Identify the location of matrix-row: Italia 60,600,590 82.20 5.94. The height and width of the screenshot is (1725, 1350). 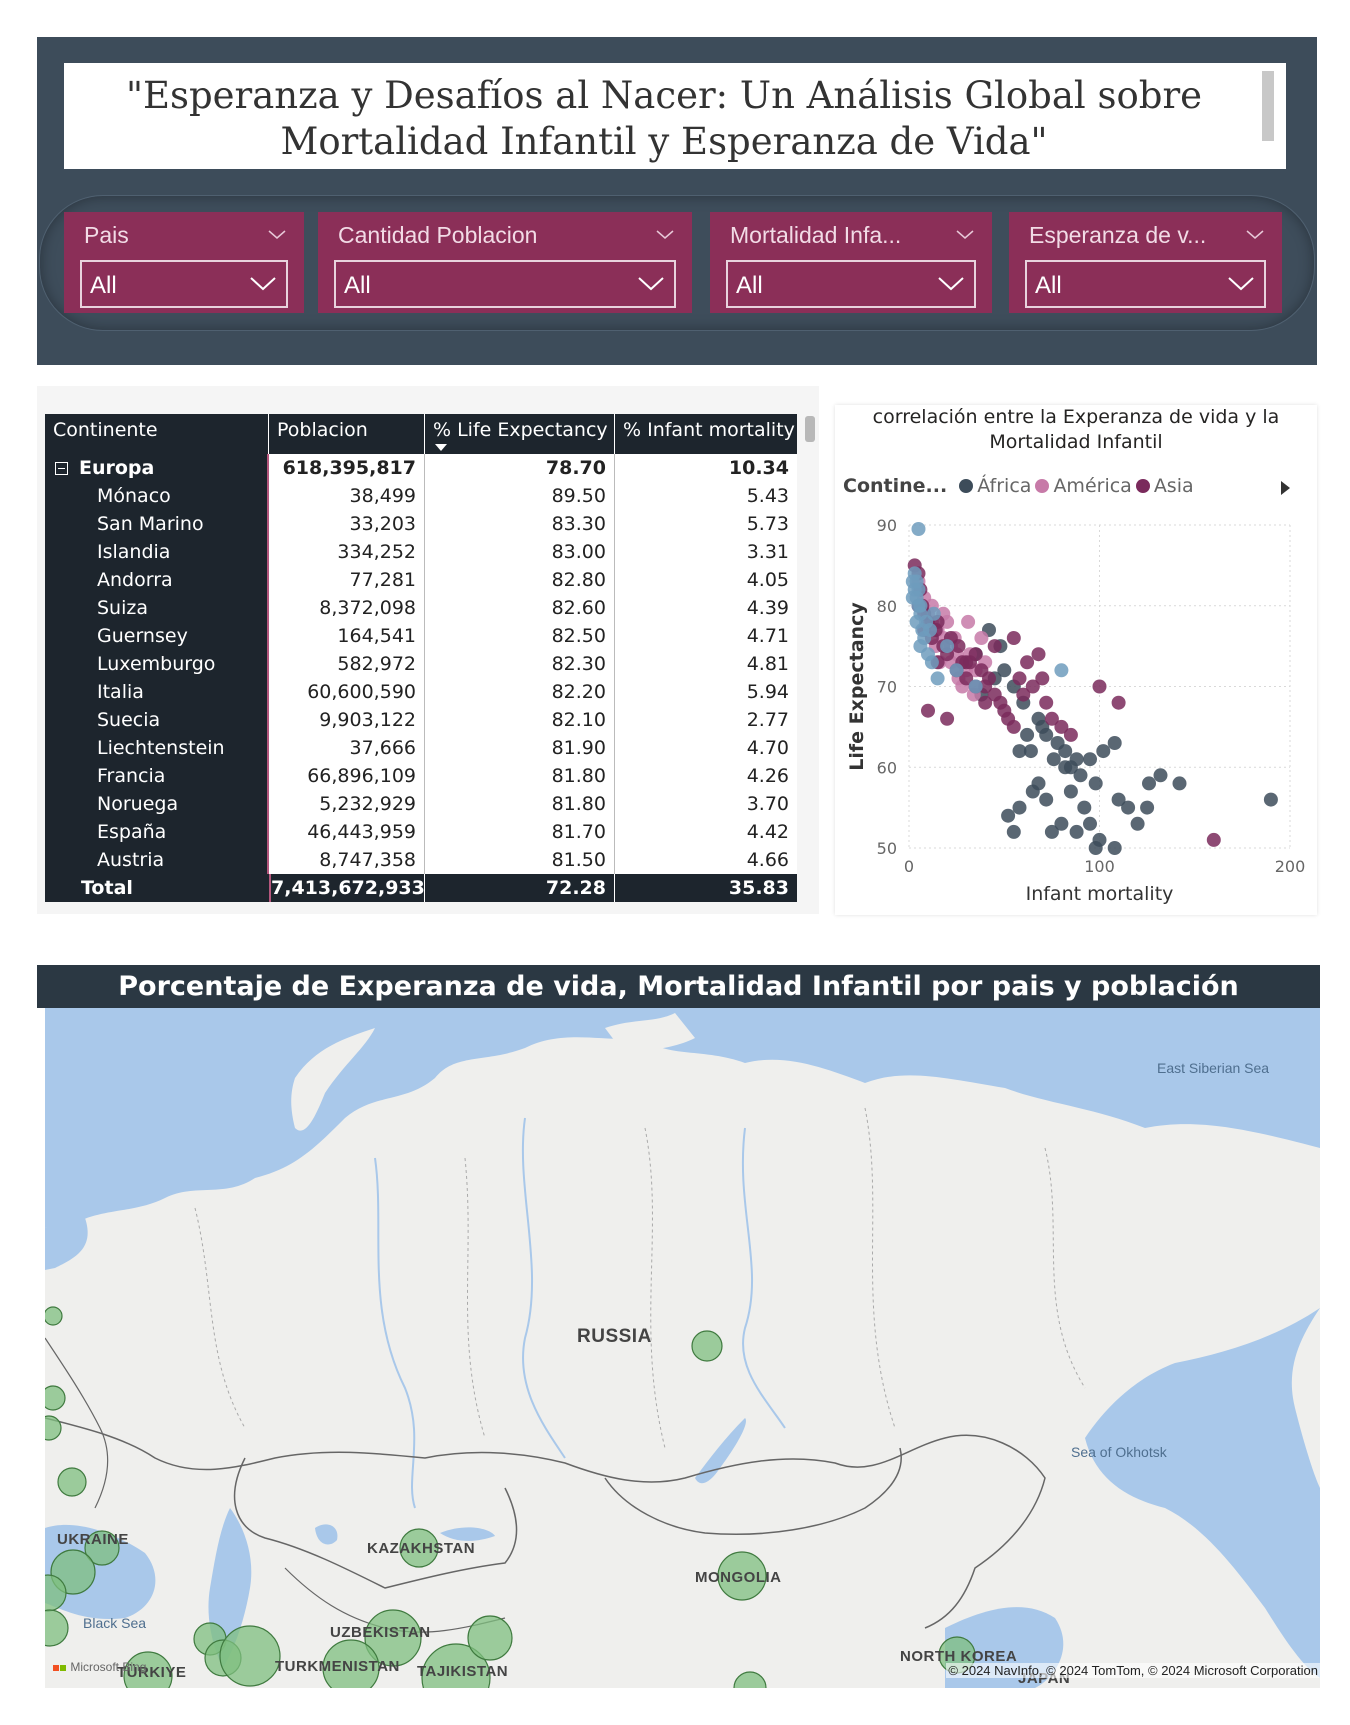
(421, 692).